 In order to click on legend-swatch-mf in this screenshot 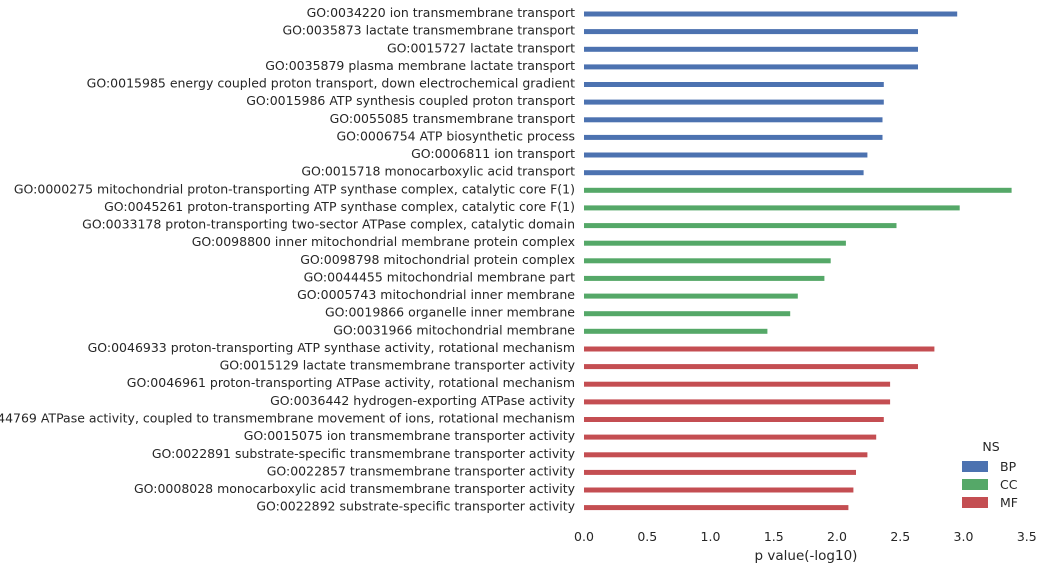, I will do `click(975, 502)`.